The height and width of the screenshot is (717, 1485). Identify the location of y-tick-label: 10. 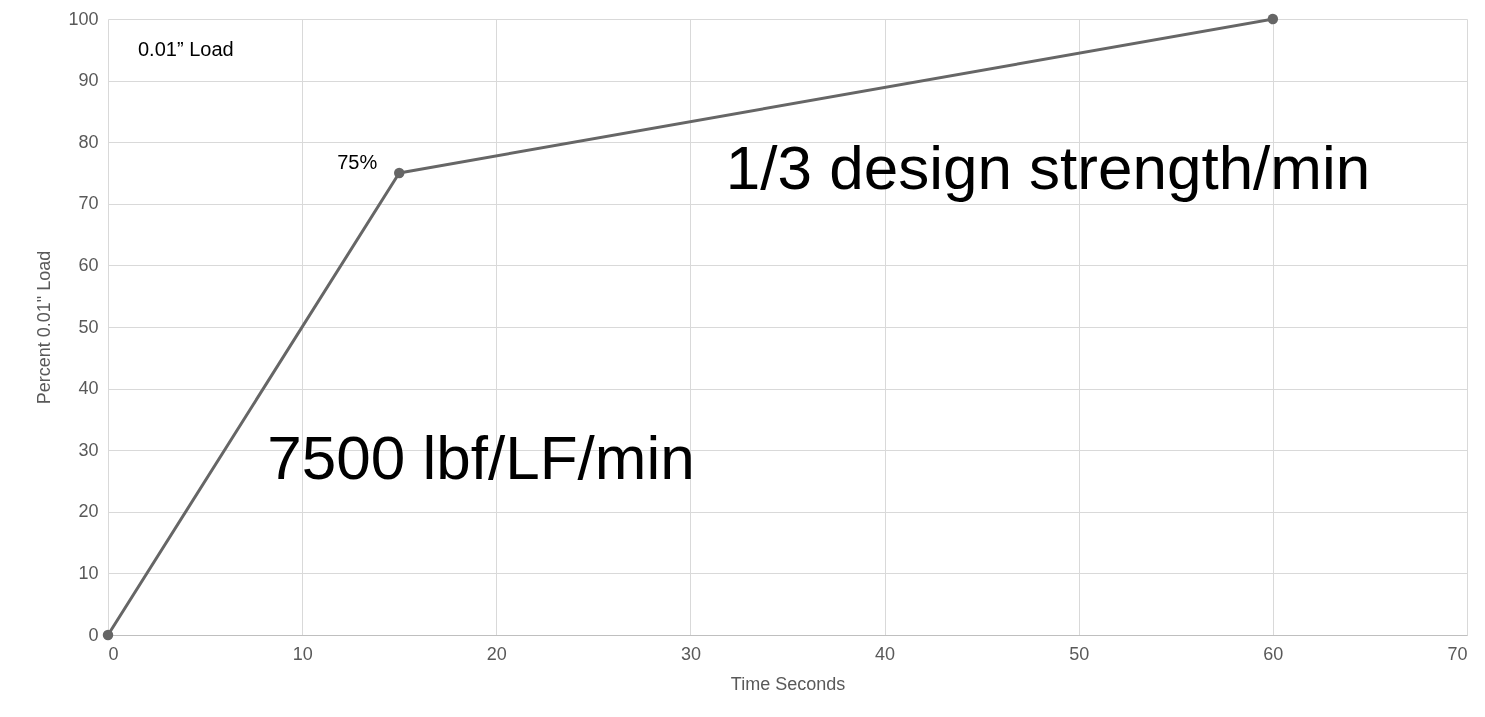
(88, 572).